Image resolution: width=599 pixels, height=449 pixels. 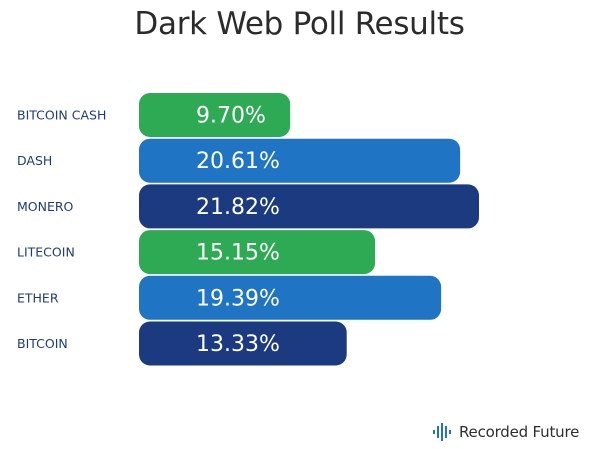 I want to click on bar-bitcoin-cash, so click(x=215, y=115).